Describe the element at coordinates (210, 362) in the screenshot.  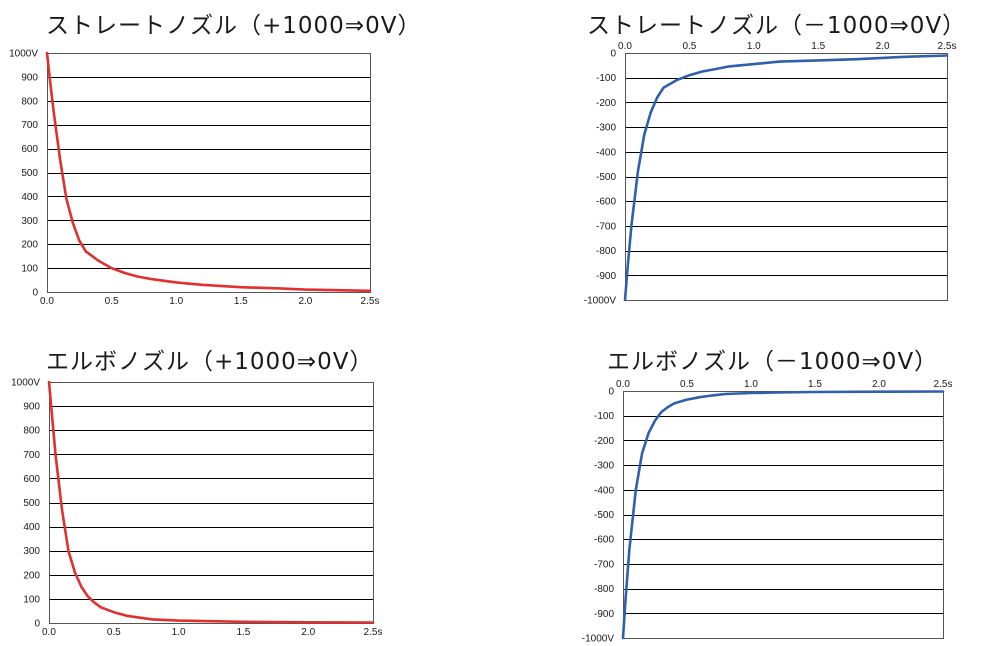
I see `chart-title-3: エルボノズル（+1000⇒0V）` at that location.